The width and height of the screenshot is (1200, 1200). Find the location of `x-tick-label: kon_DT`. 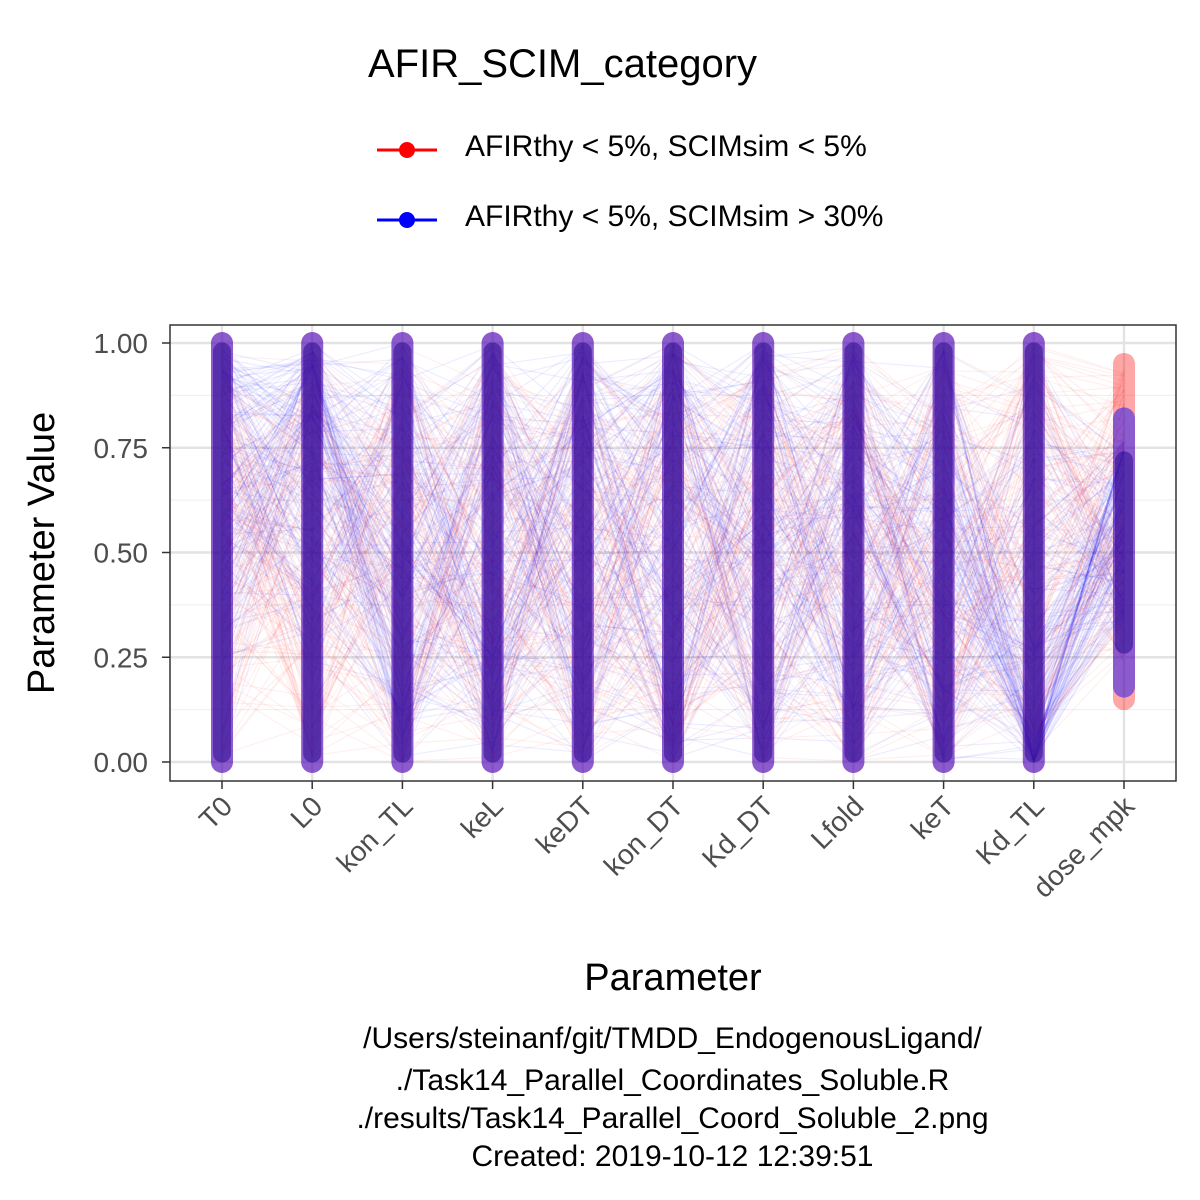

x-tick-label: kon_DT is located at coordinates (643, 835).